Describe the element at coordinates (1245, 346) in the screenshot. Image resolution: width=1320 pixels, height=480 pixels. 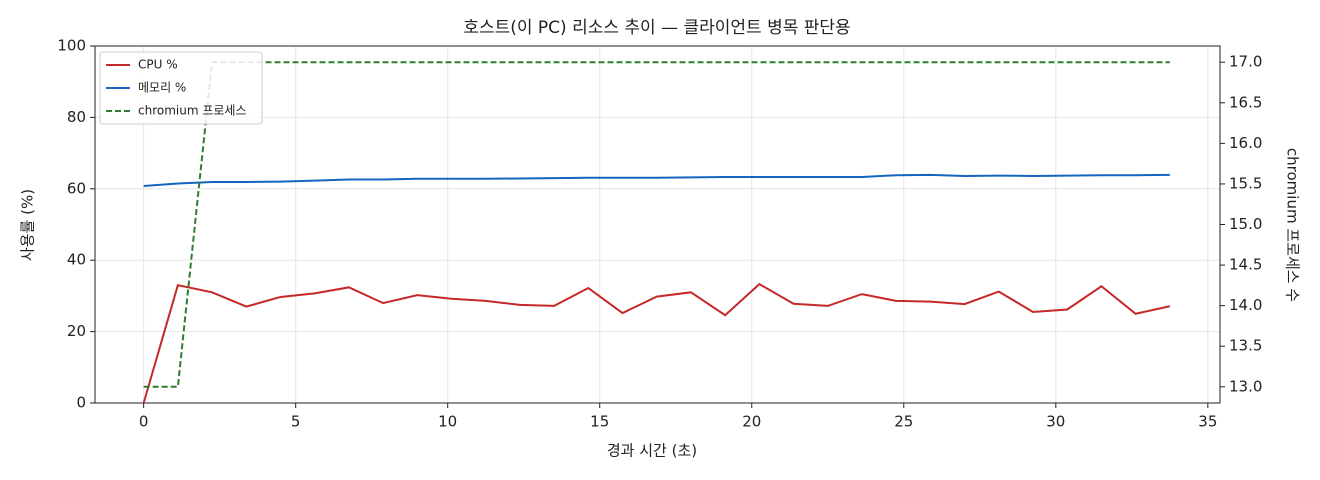
I see `y2-tick-label: 13.5` at that location.